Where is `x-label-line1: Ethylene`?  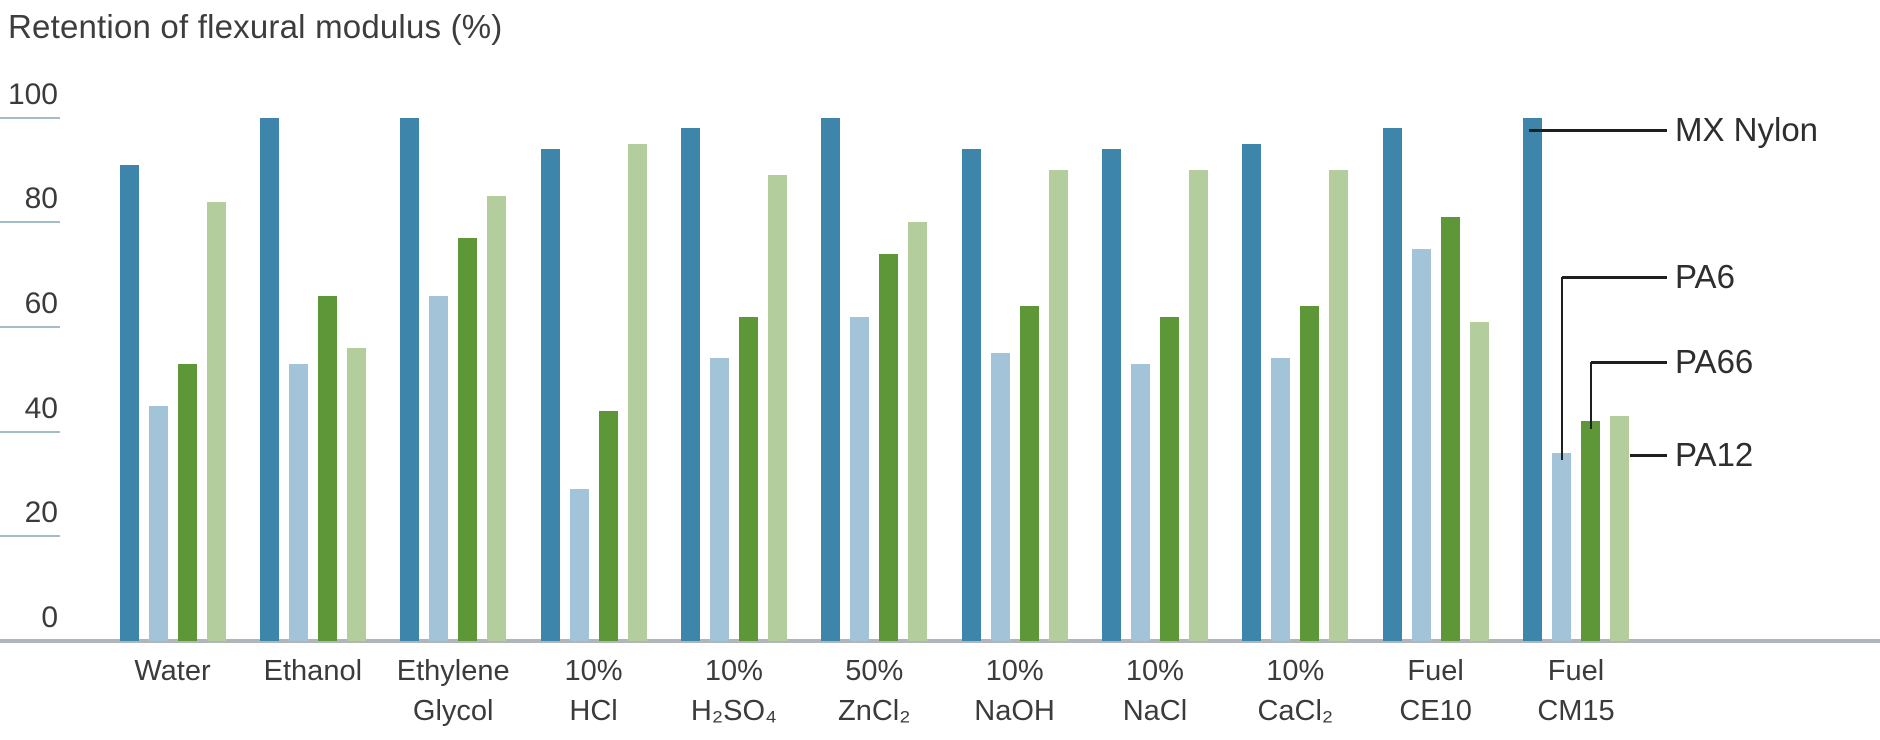 x-label-line1: Ethylene is located at coordinates (453, 671).